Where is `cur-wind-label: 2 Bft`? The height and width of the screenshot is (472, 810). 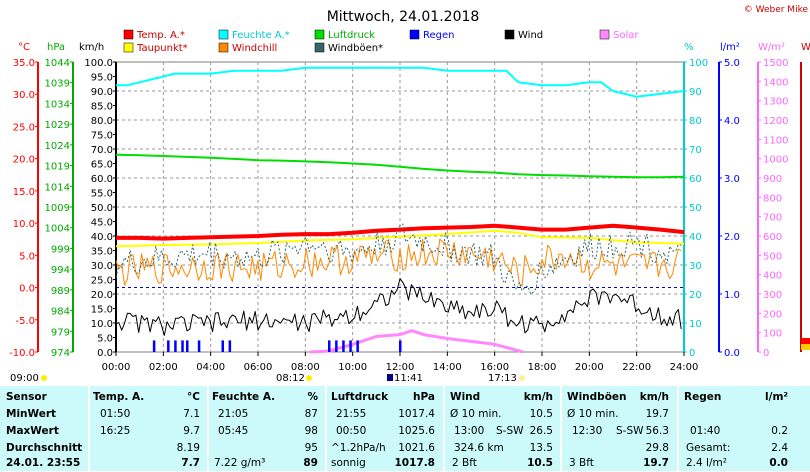 cur-wind-label: 2 Bft is located at coordinates (464, 463).